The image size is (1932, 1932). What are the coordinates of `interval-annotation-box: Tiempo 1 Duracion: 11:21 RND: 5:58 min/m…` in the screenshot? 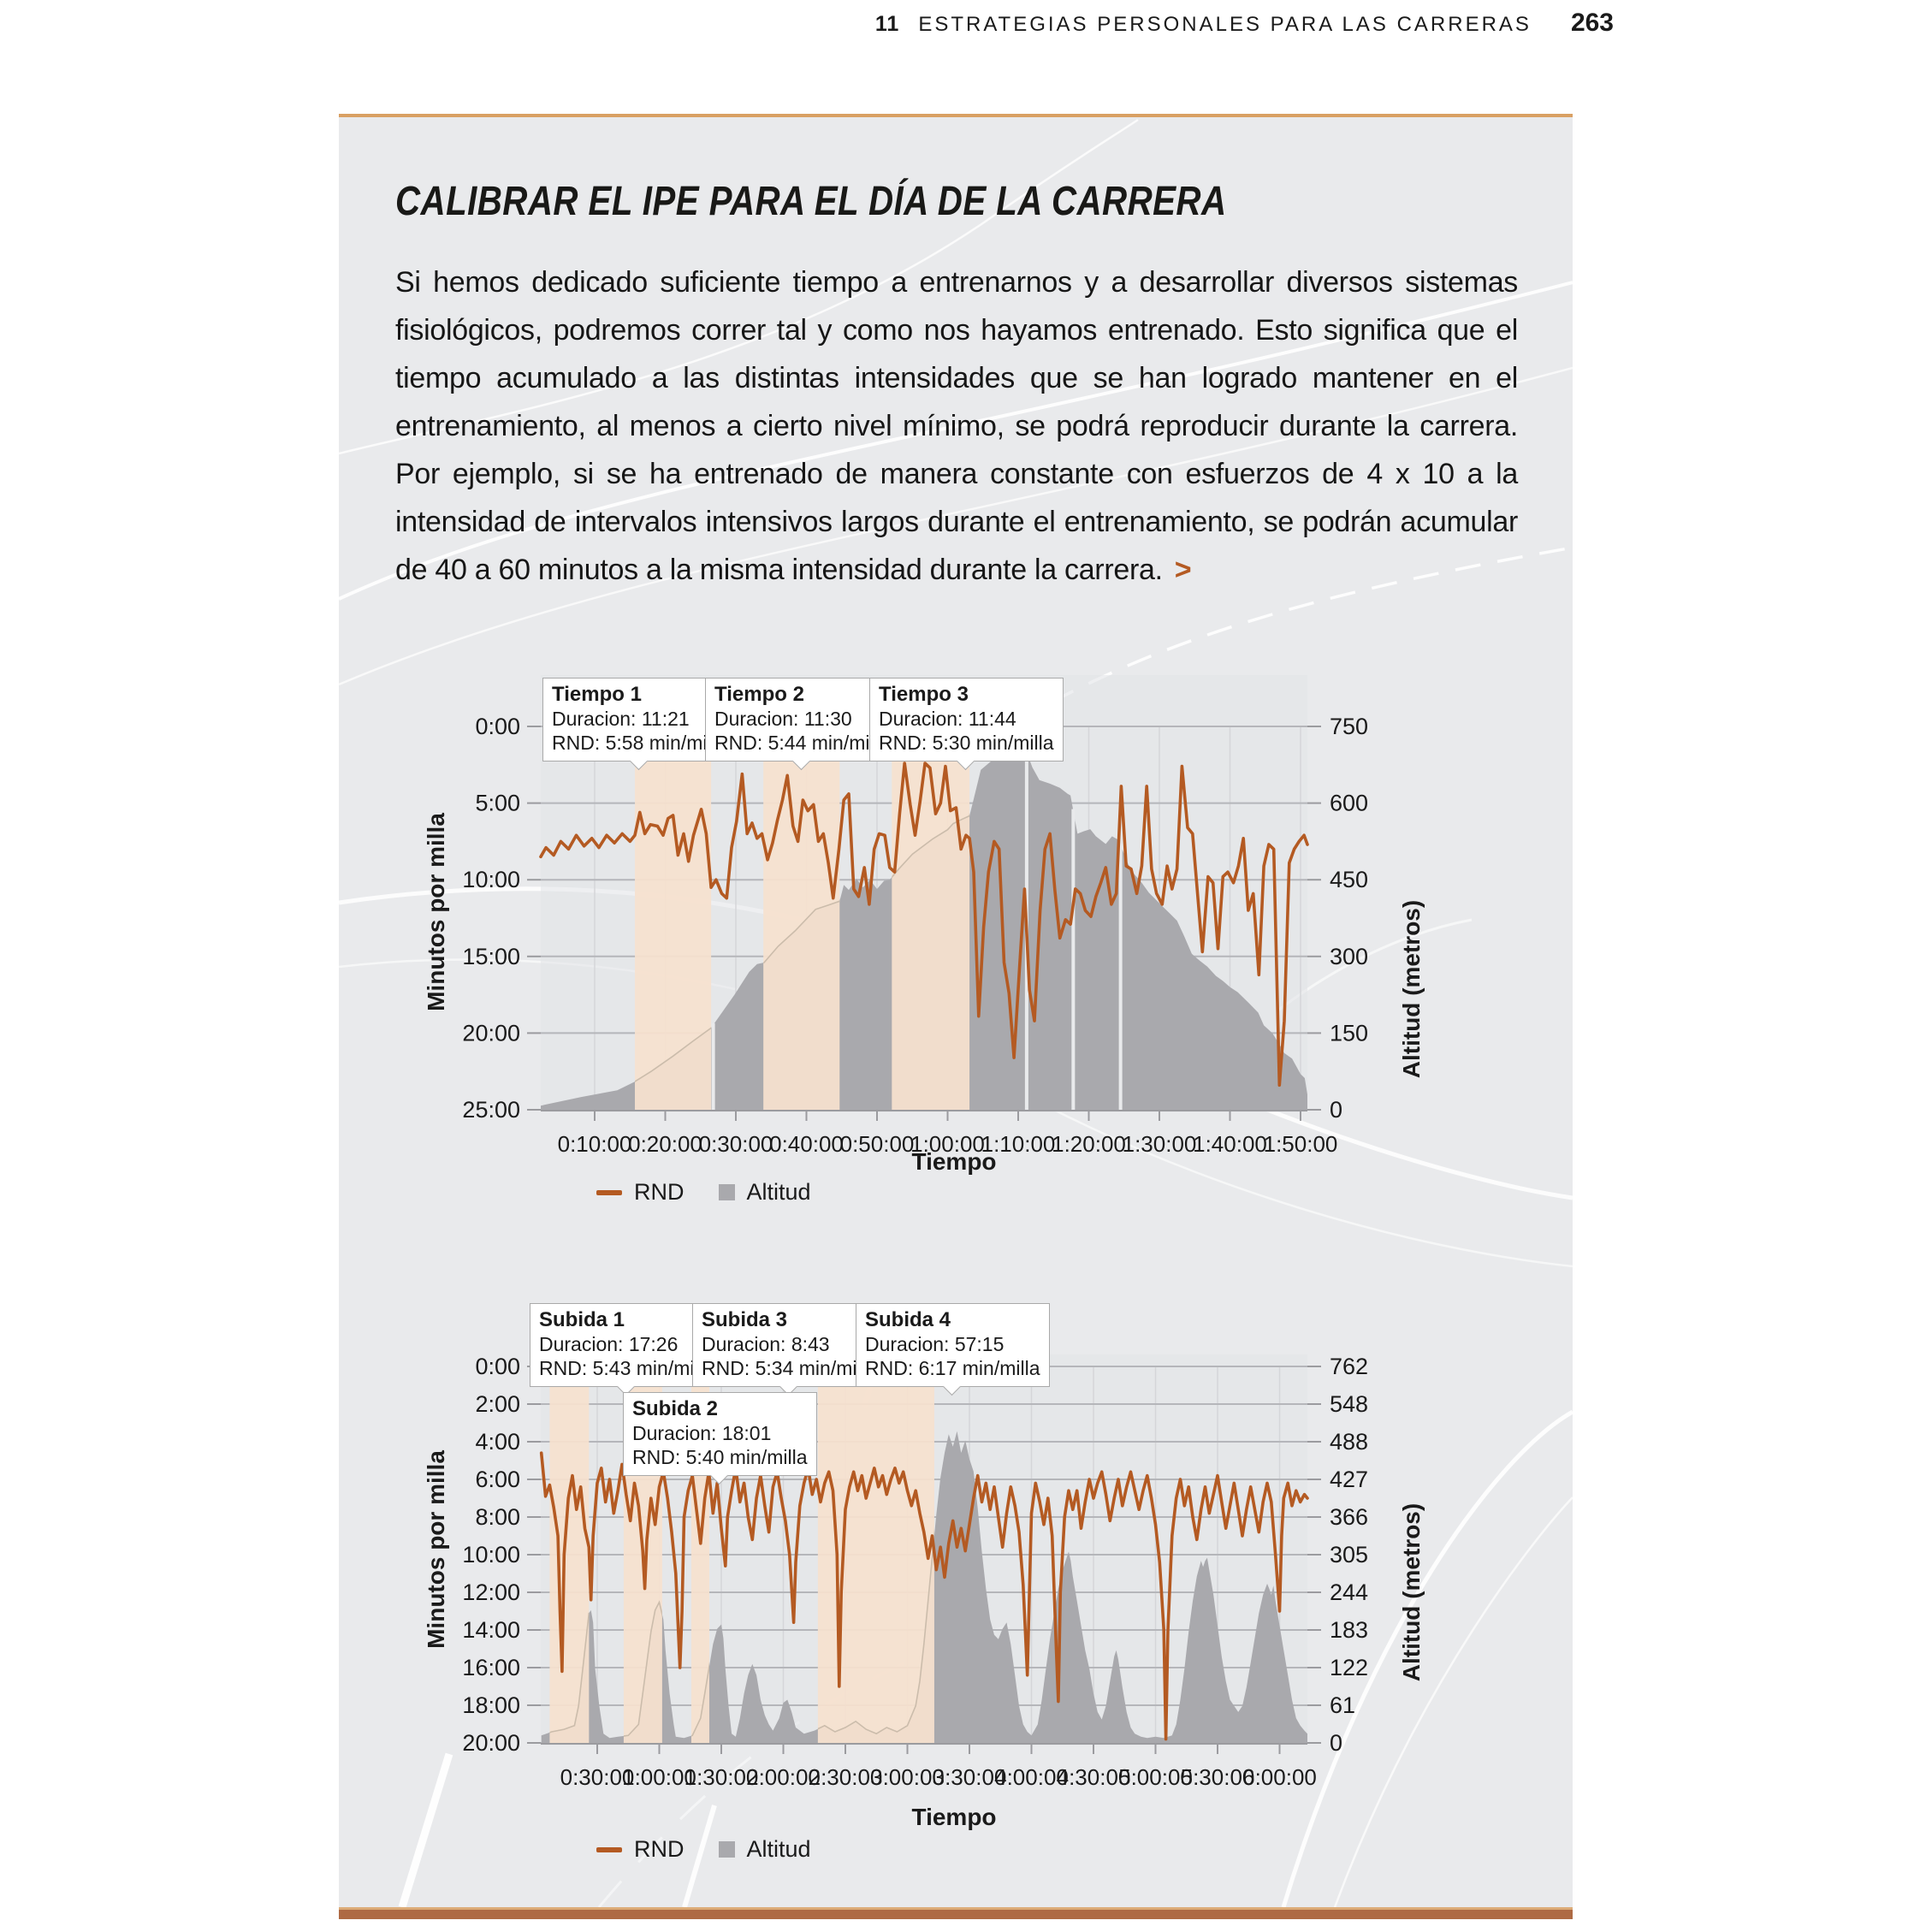 It's located at (639, 720).